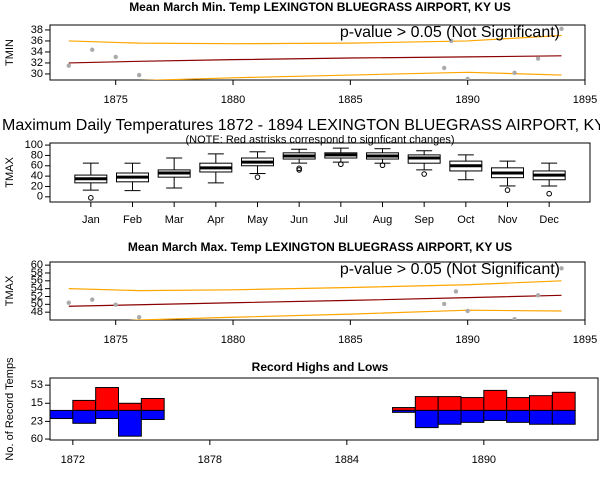 This screenshot has height=480, width=600. Describe the element at coordinates (37, 155) in the screenshot. I see `y-tick-label: 80` at that location.